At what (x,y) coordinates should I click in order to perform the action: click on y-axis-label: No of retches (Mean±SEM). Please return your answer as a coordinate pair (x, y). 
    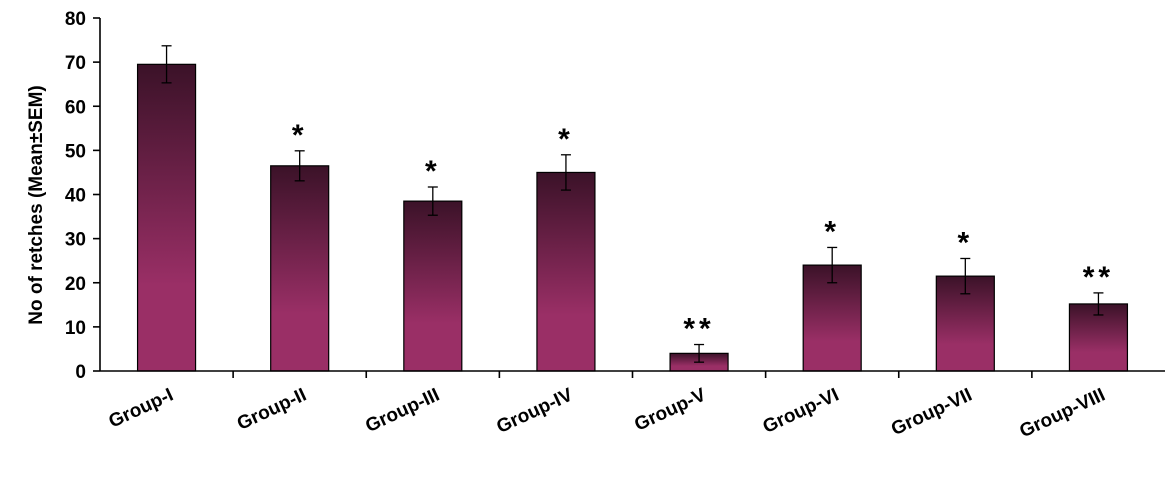
    Looking at the image, I should click on (36, 205).